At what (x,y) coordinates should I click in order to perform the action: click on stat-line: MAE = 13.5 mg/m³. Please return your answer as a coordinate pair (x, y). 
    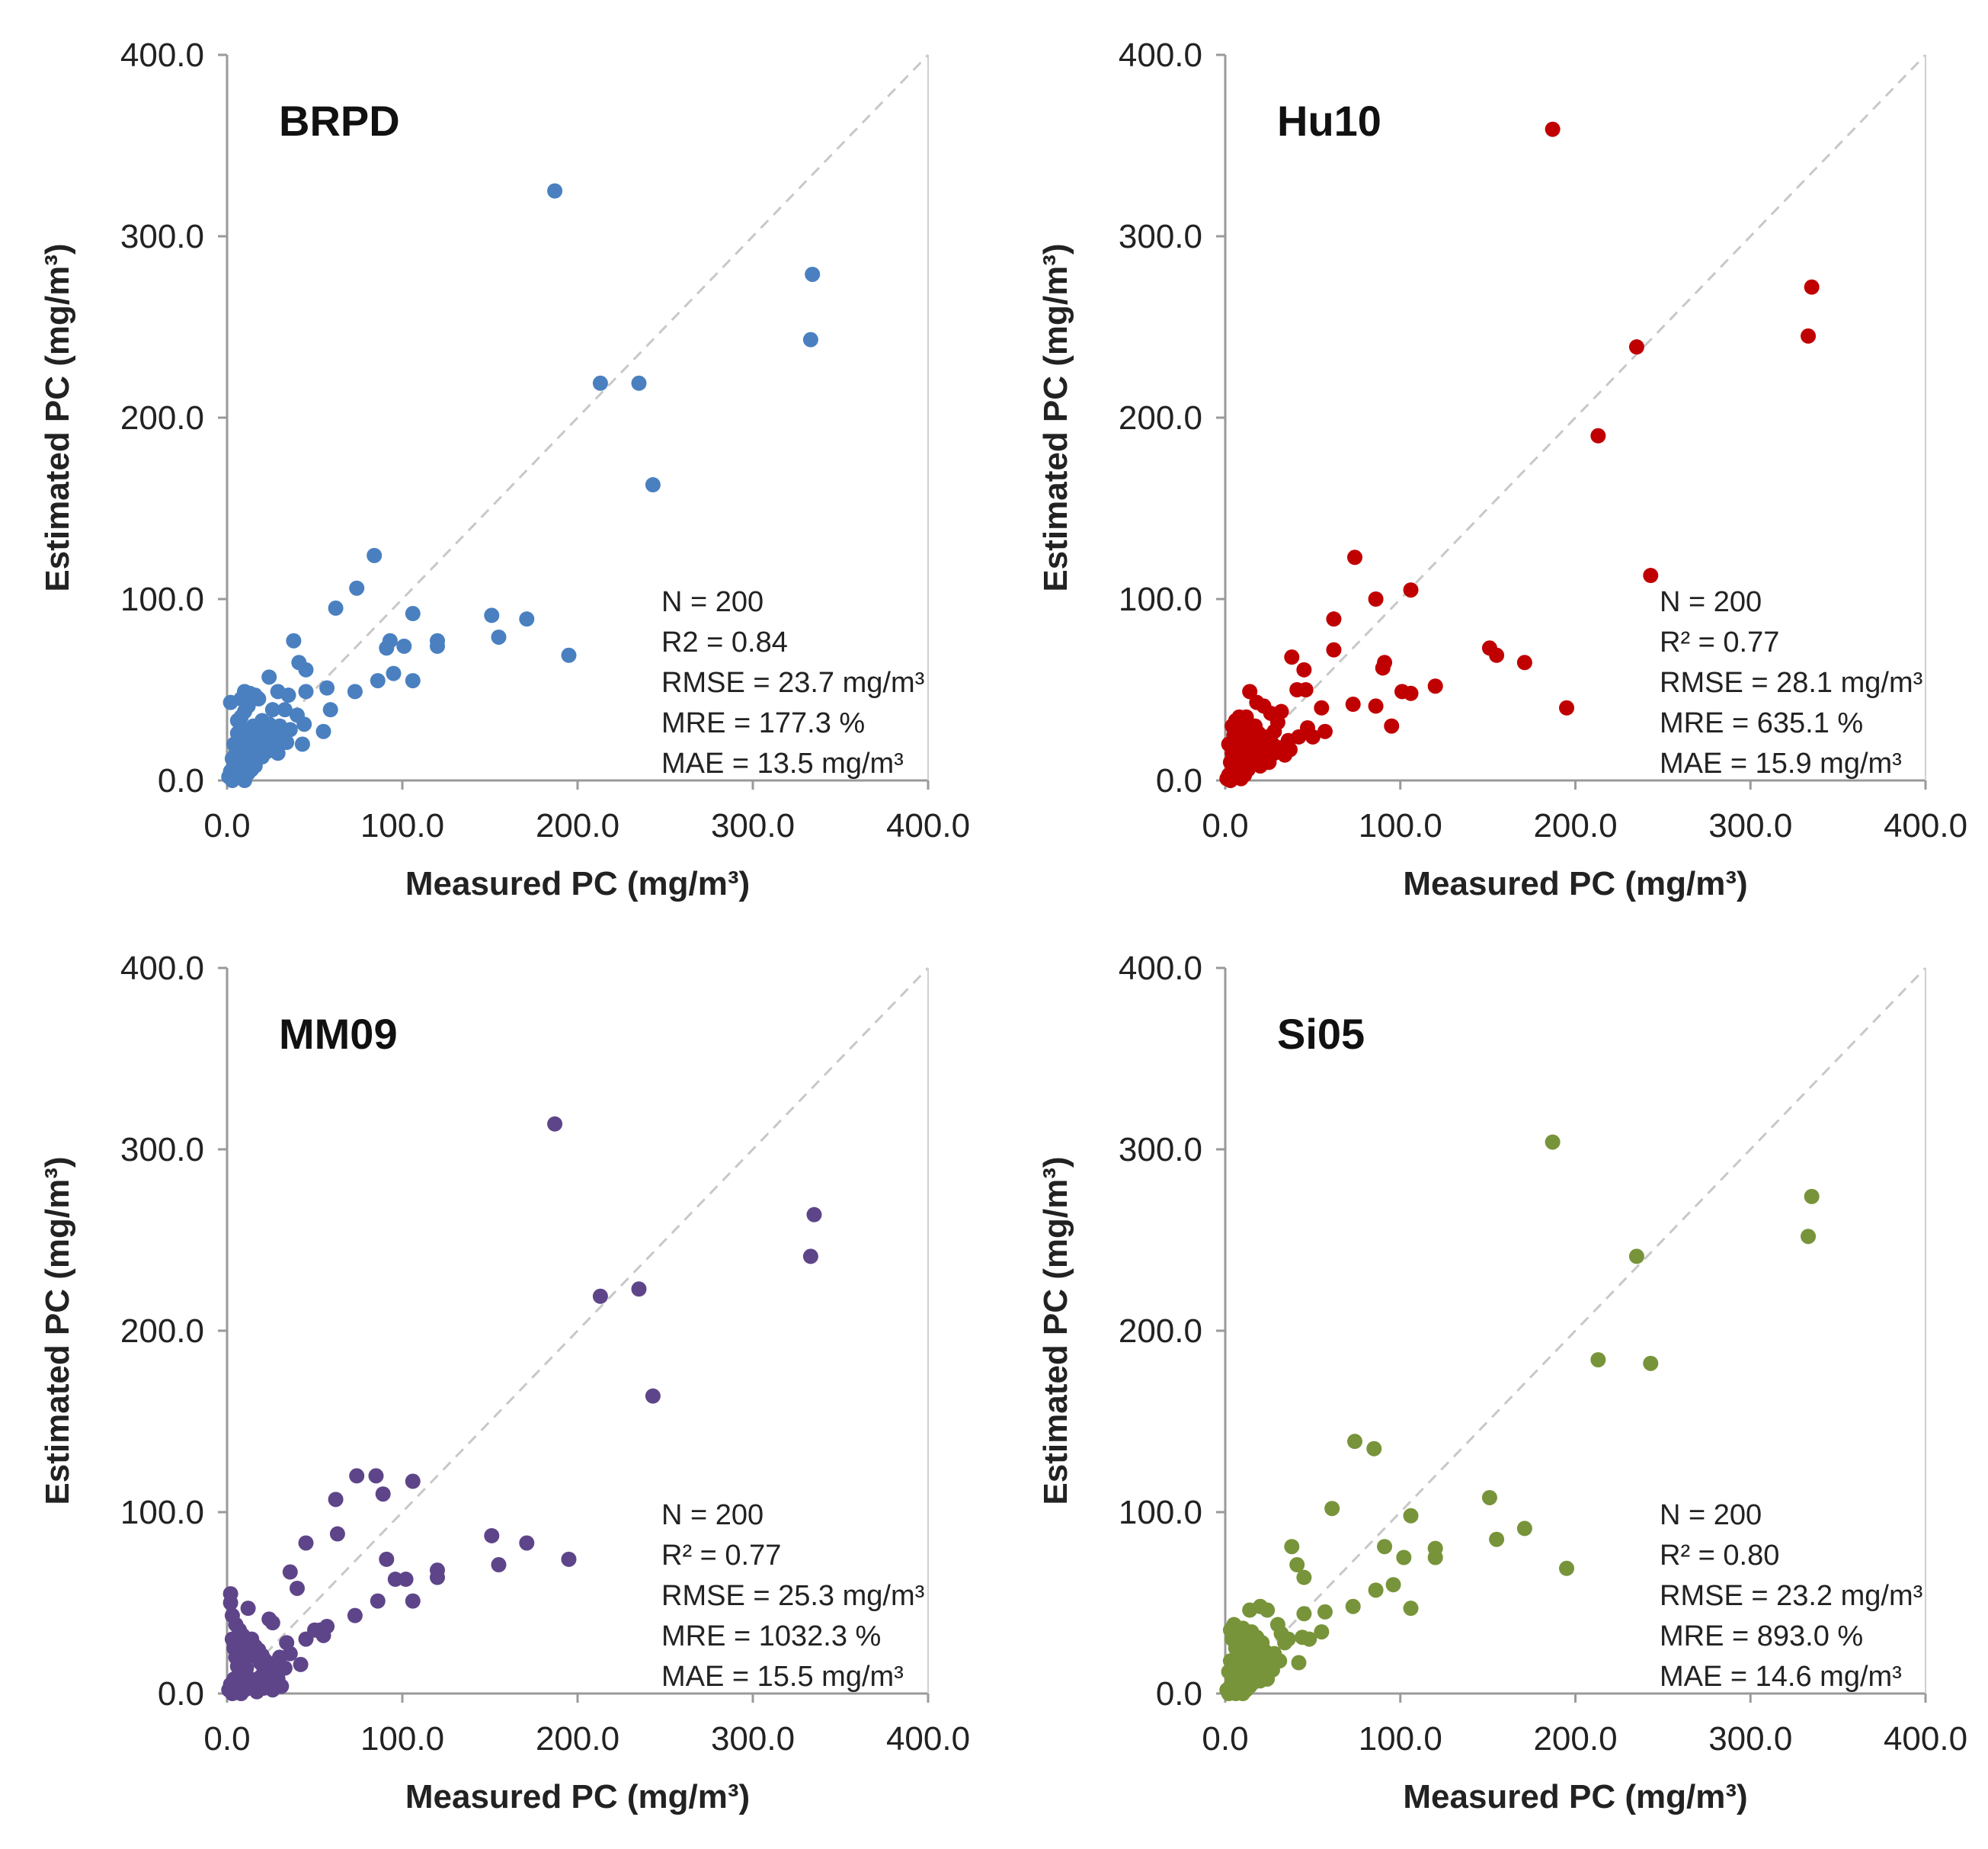
    Looking at the image, I should click on (783, 764).